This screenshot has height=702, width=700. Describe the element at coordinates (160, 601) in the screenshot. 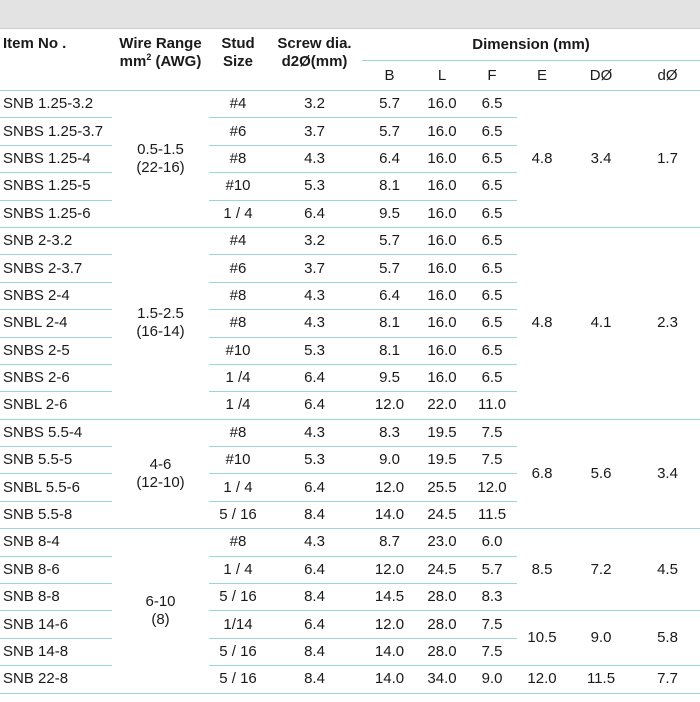

I see `wire-range-mm2: 6-10` at that location.